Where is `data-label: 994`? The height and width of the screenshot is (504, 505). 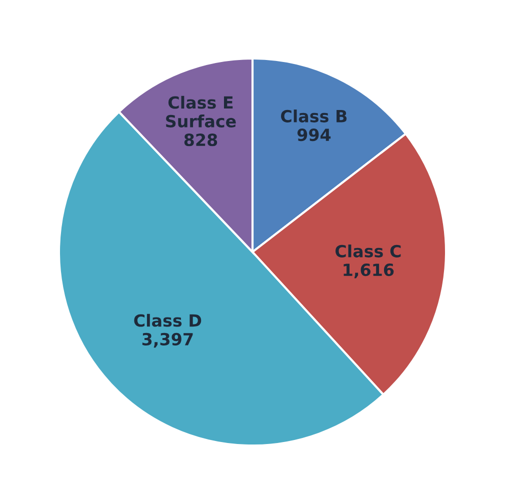 data-label: 994 is located at coordinates (314, 135).